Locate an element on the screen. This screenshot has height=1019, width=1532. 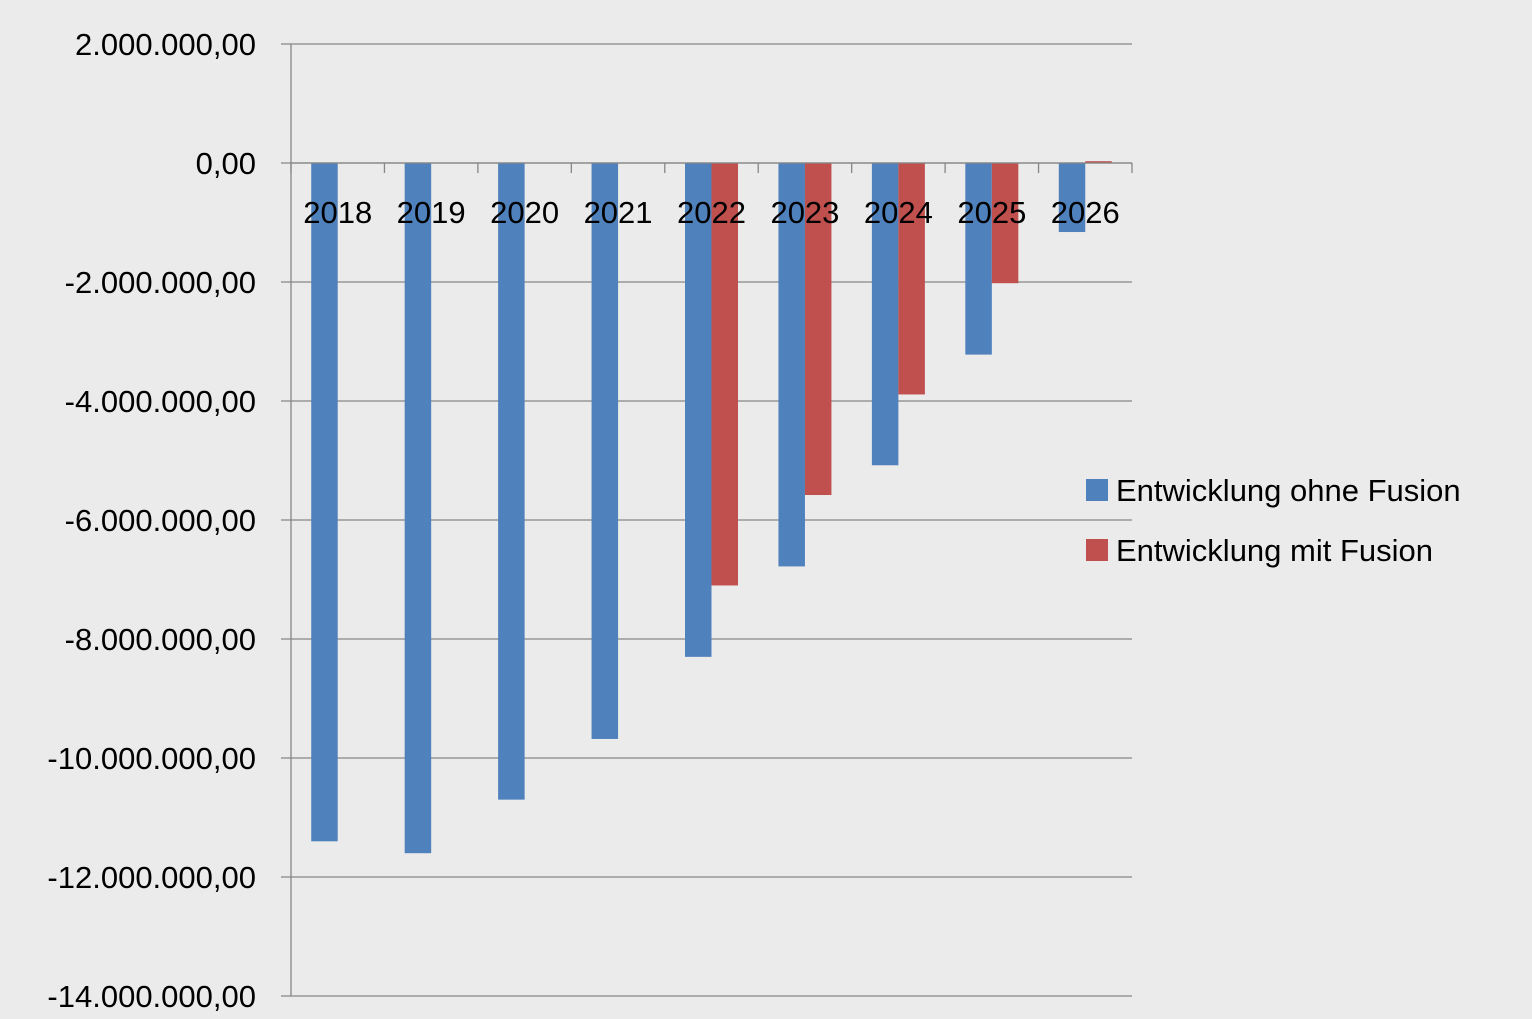
legend-swatch-ohne-fusion is located at coordinates (1097, 490).